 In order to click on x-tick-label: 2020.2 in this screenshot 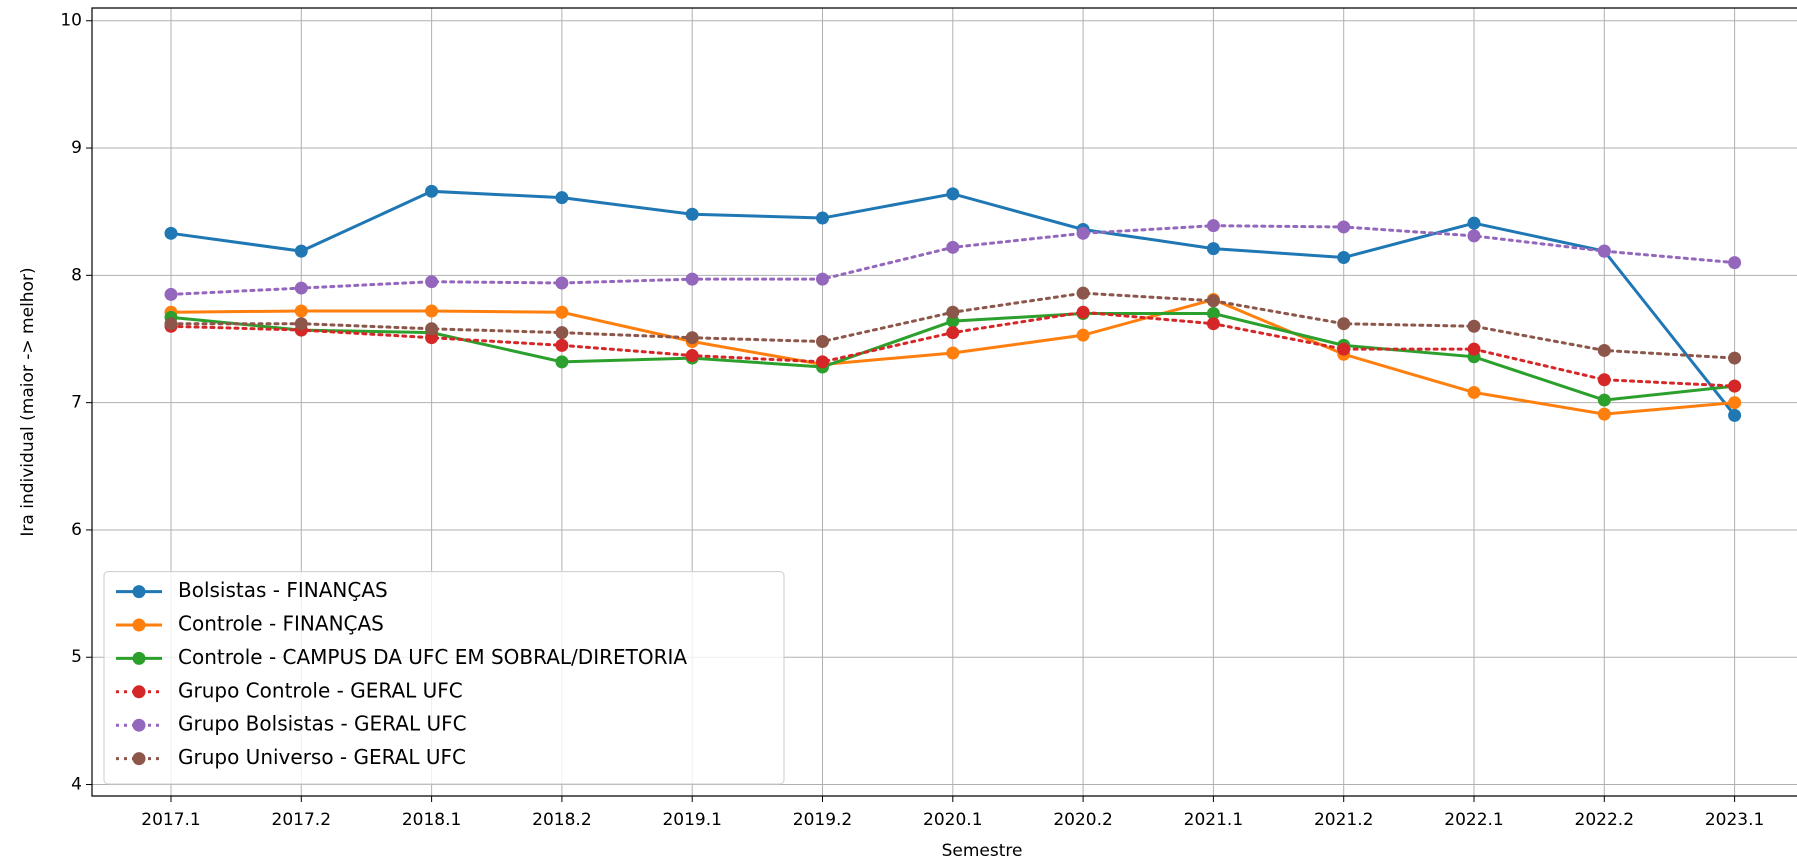, I will do `click(1082, 820)`.